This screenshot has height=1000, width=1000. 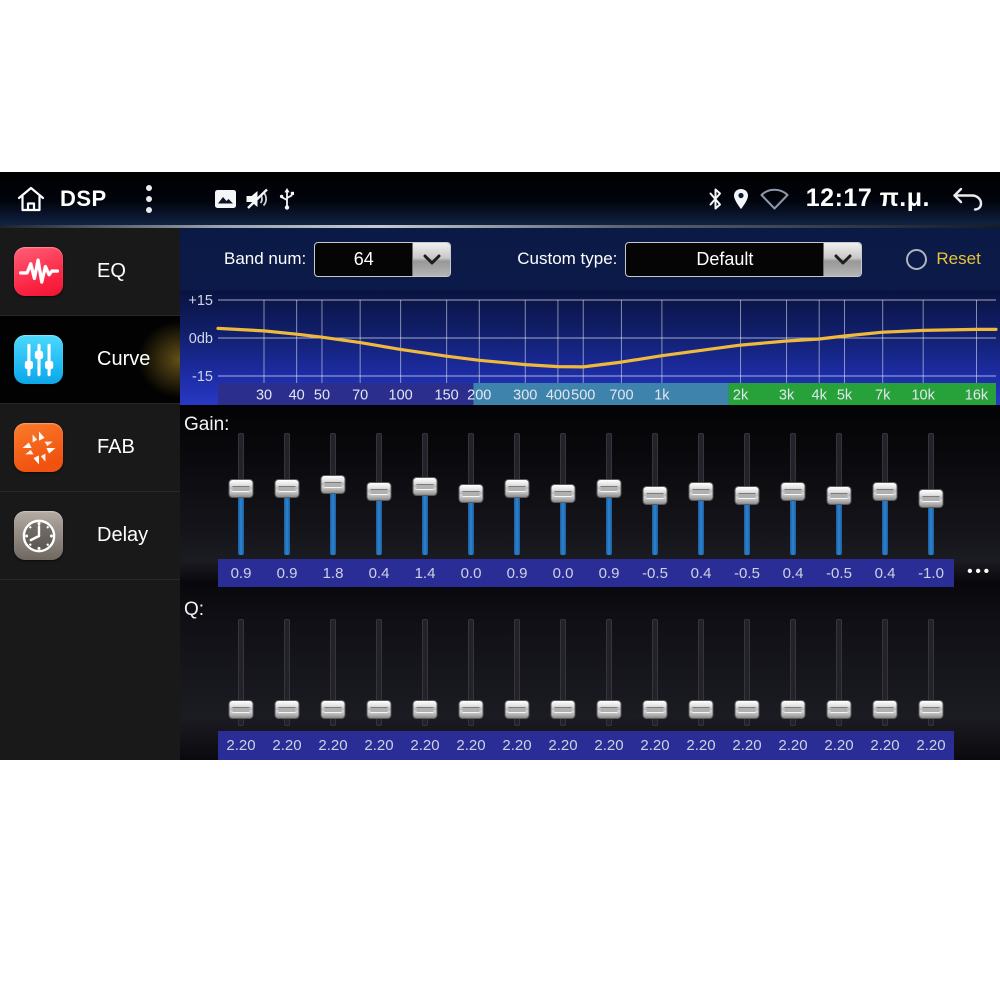 I want to click on svg-text: 0db, so click(x=201, y=339).